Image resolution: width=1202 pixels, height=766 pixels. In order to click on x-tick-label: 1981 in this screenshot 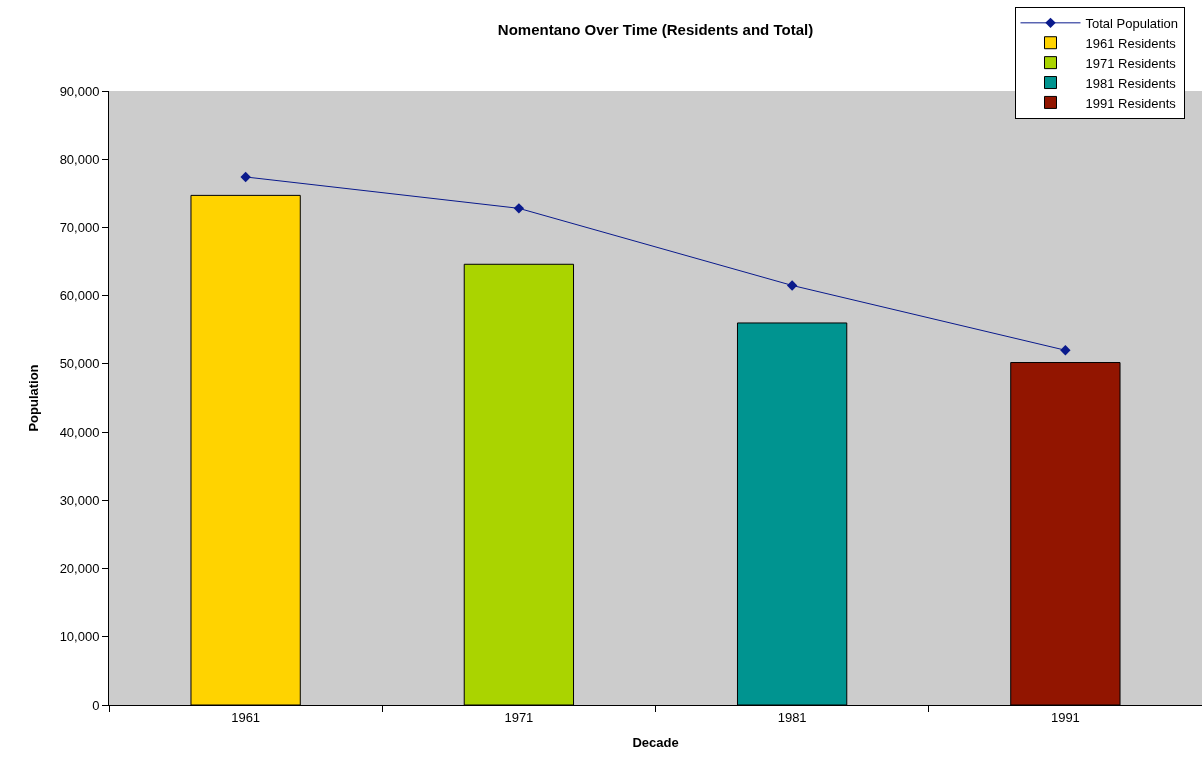, I will do `click(792, 717)`.